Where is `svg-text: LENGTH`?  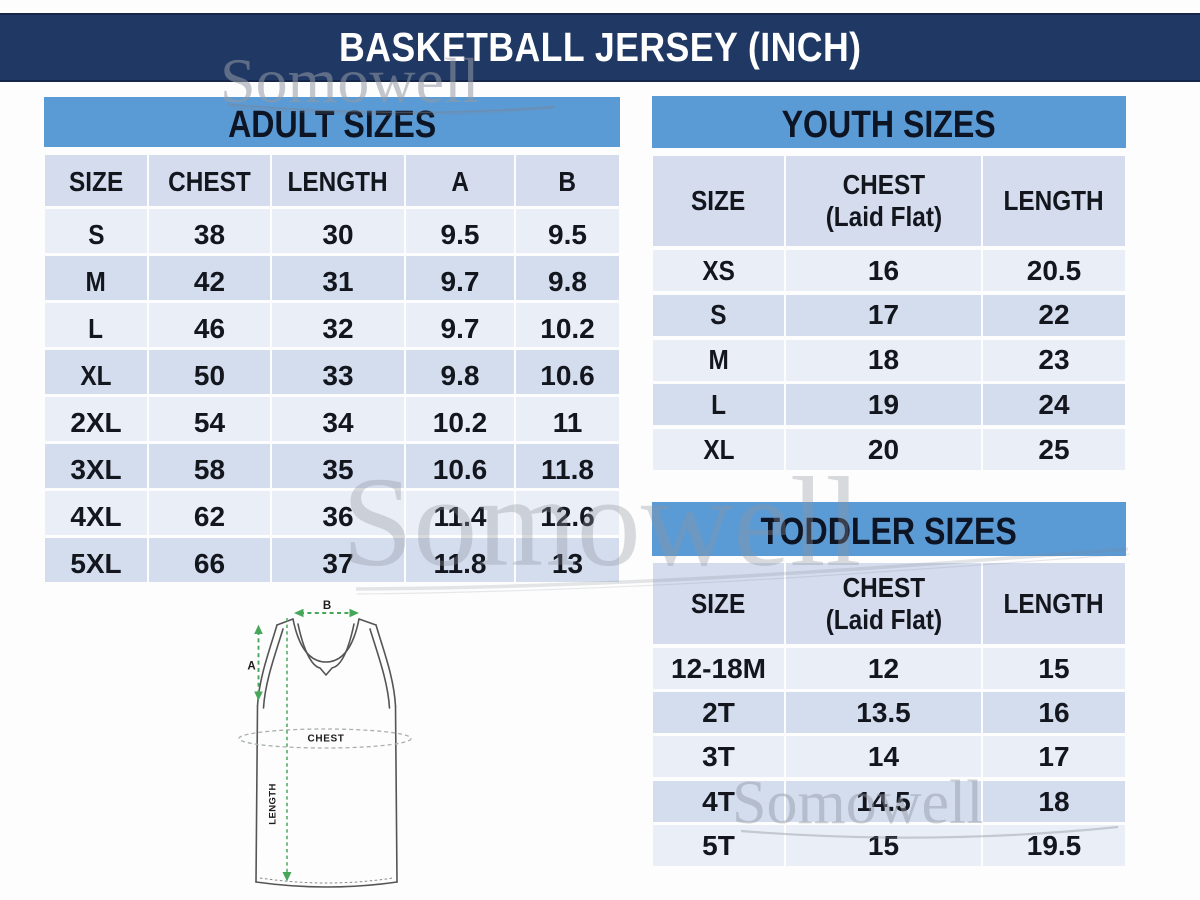
svg-text: LENGTH is located at coordinates (273, 803).